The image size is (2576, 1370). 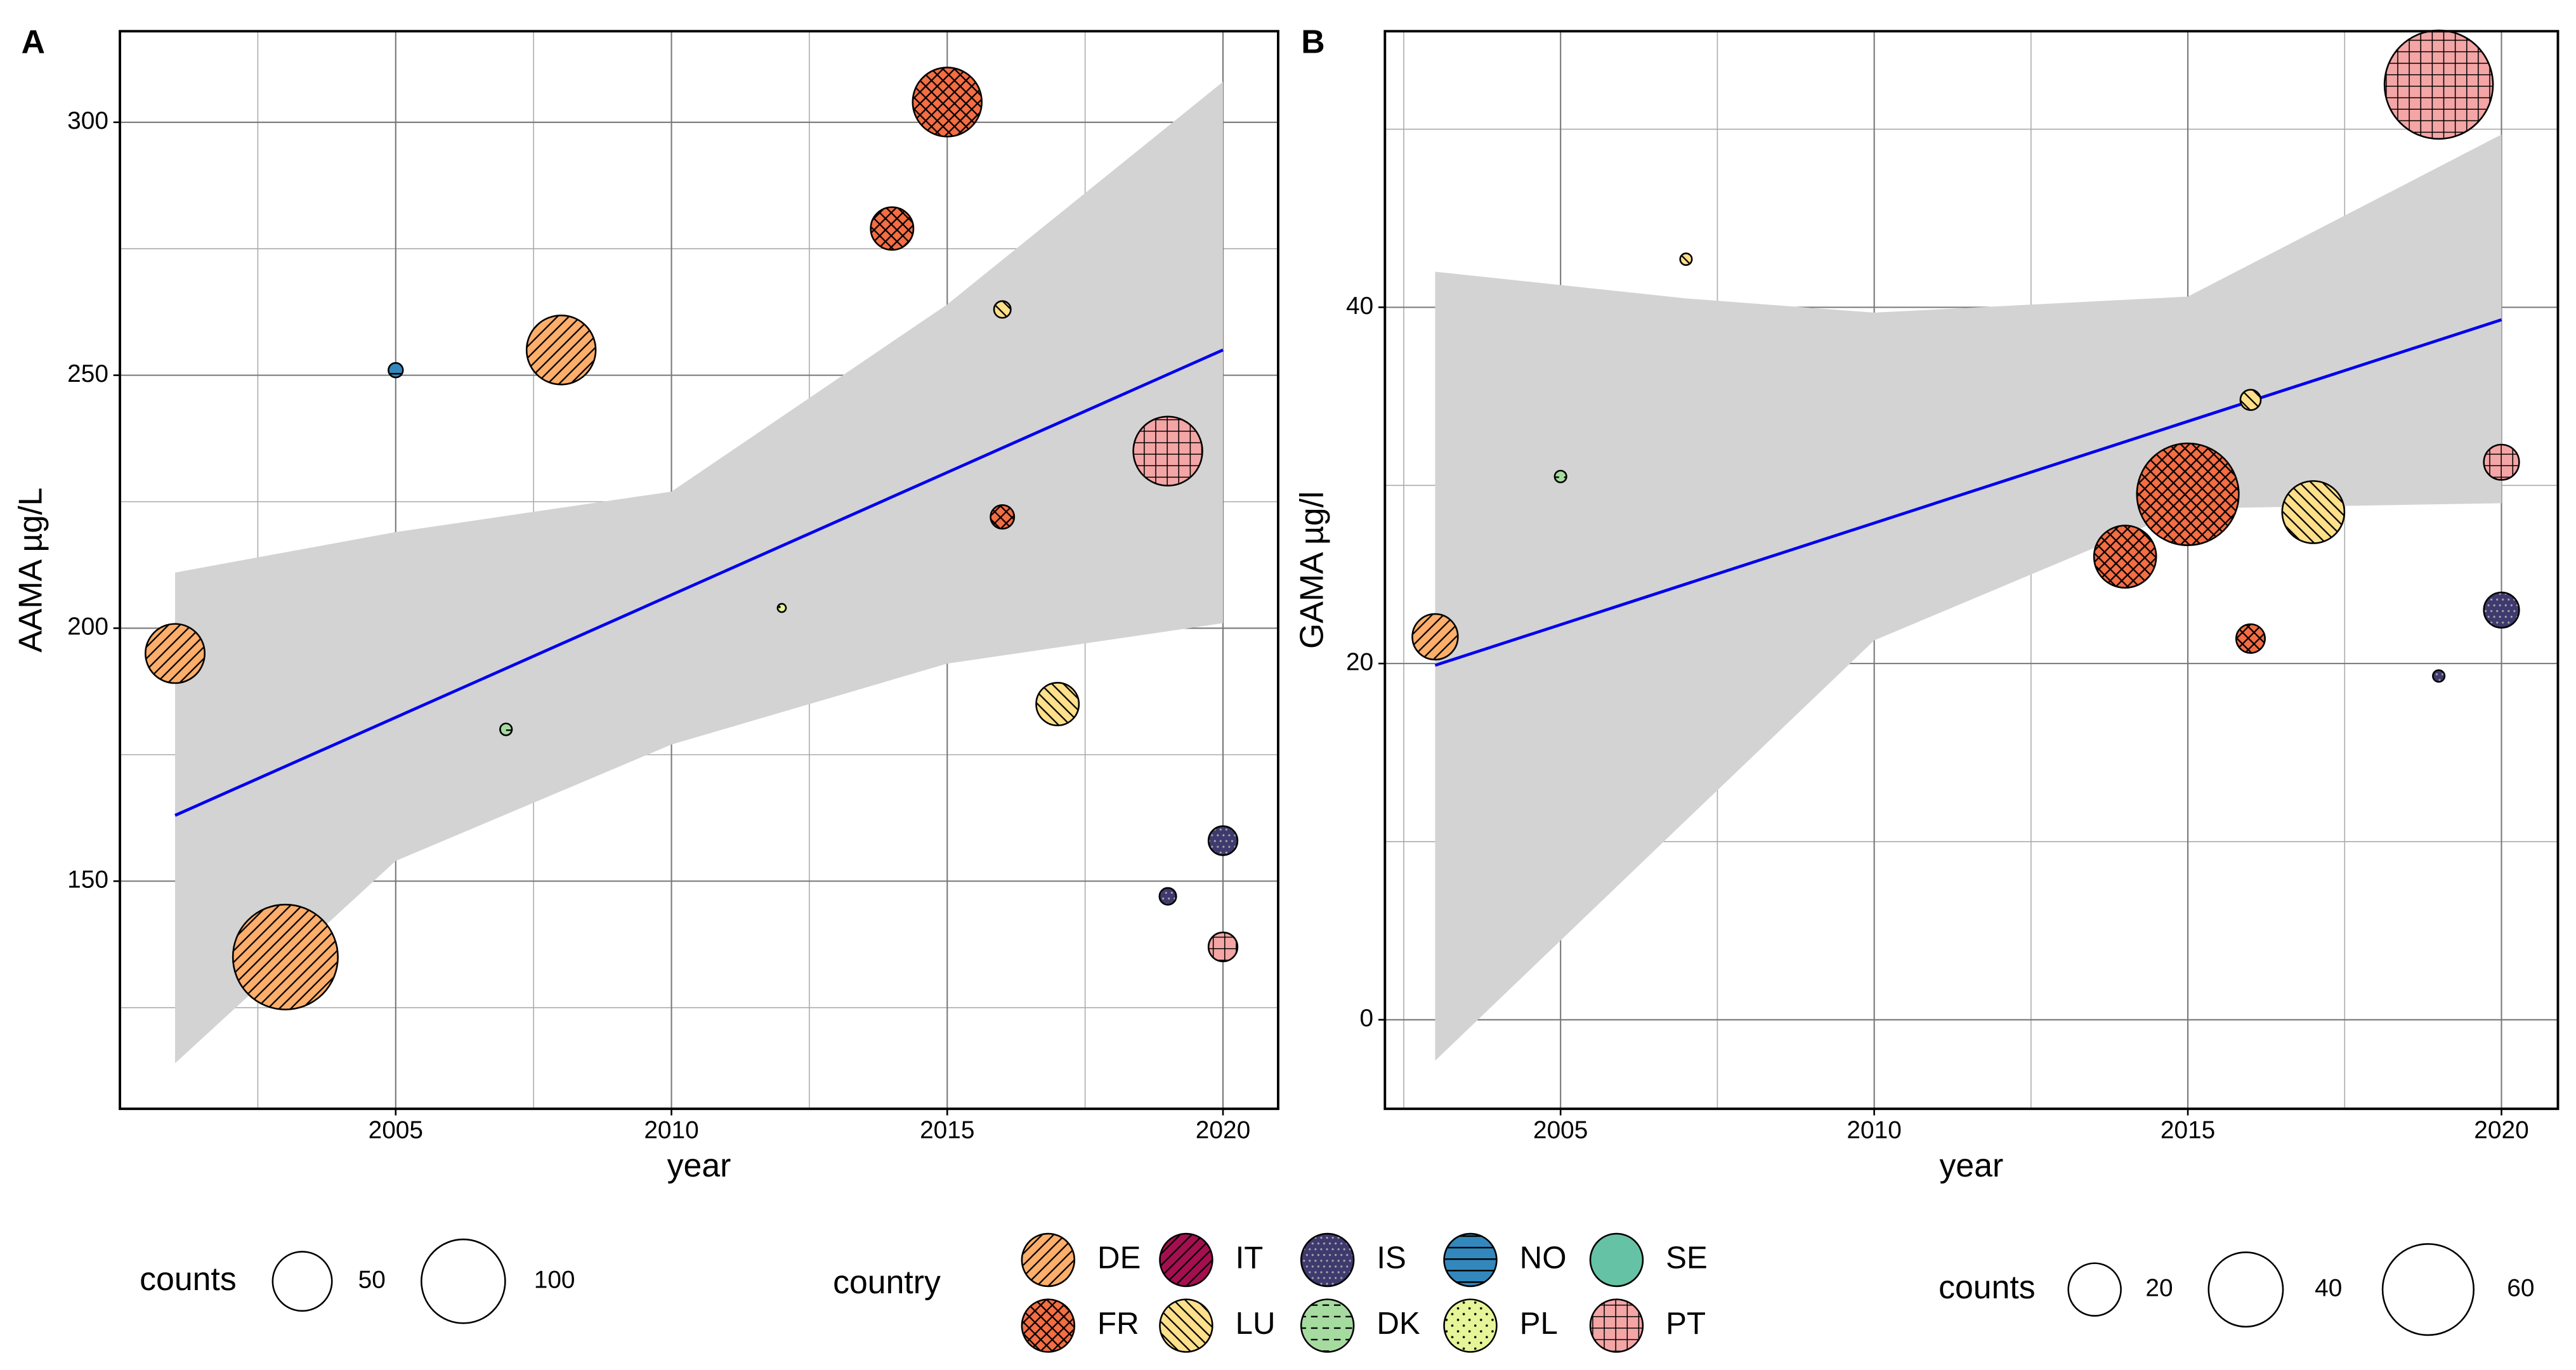 What do you see at coordinates (1687, 1258) in the screenshot?
I see `legend-label: SE` at bounding box center [1687, 1258].